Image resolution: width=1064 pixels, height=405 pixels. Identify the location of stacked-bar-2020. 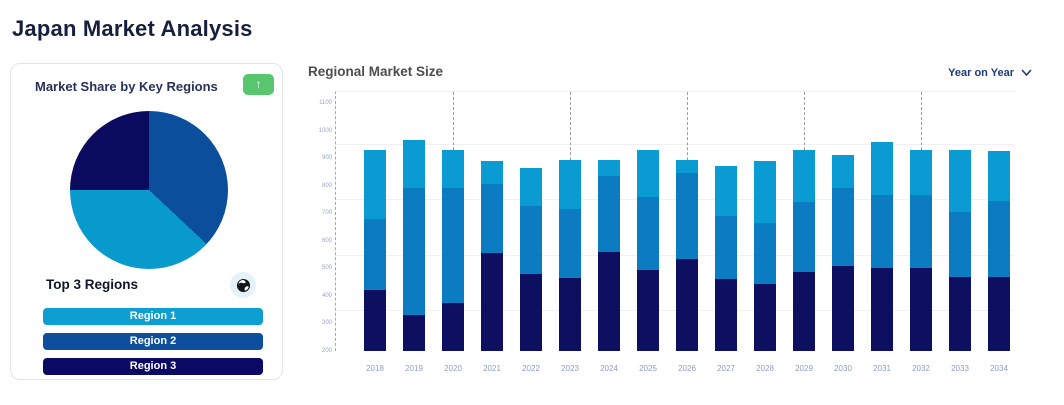
(453, 250).